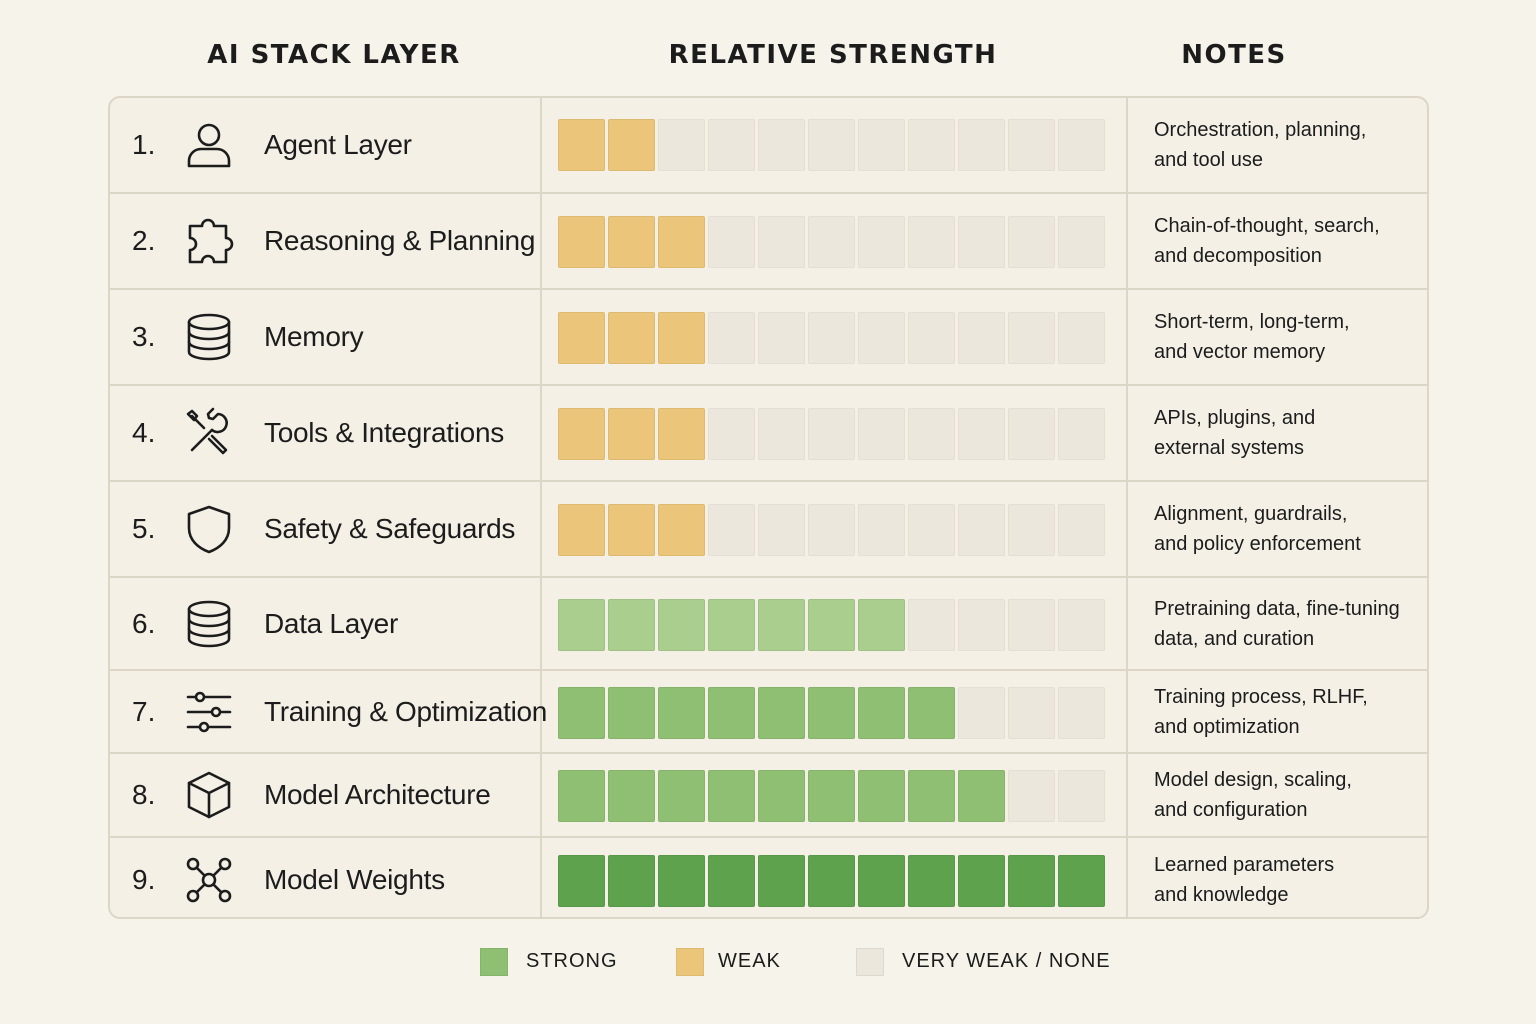 The image size is (1536, 1024). Describe the element at coordinates (572, 961) in the screenshot. I see `legend-label-strong: STRONG` at that location.